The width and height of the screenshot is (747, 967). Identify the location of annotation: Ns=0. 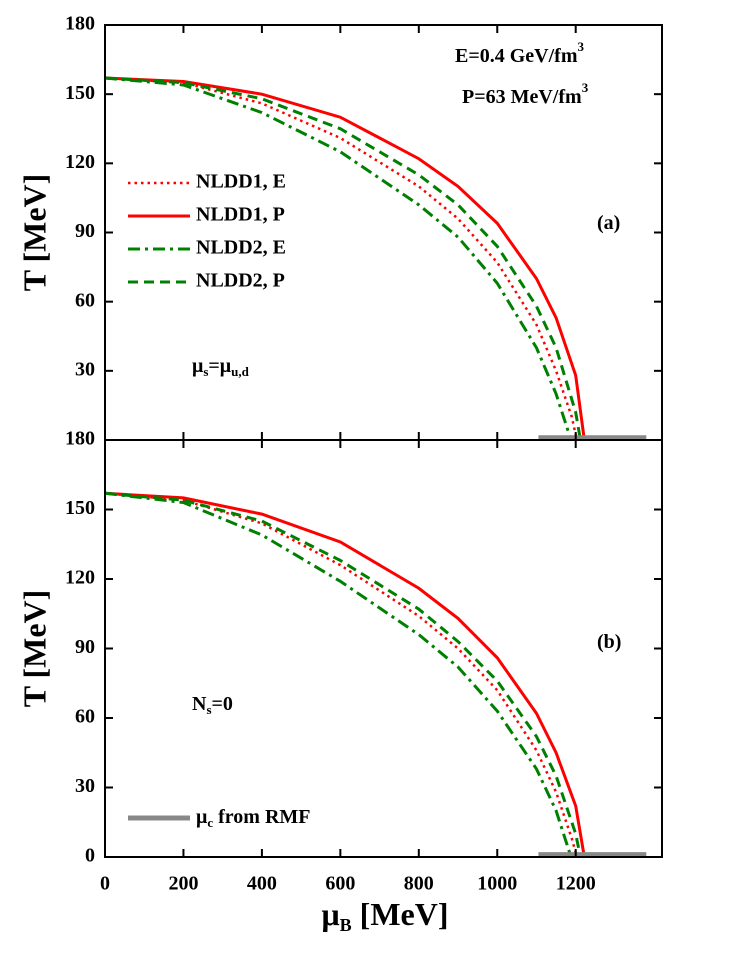
(212, 705).